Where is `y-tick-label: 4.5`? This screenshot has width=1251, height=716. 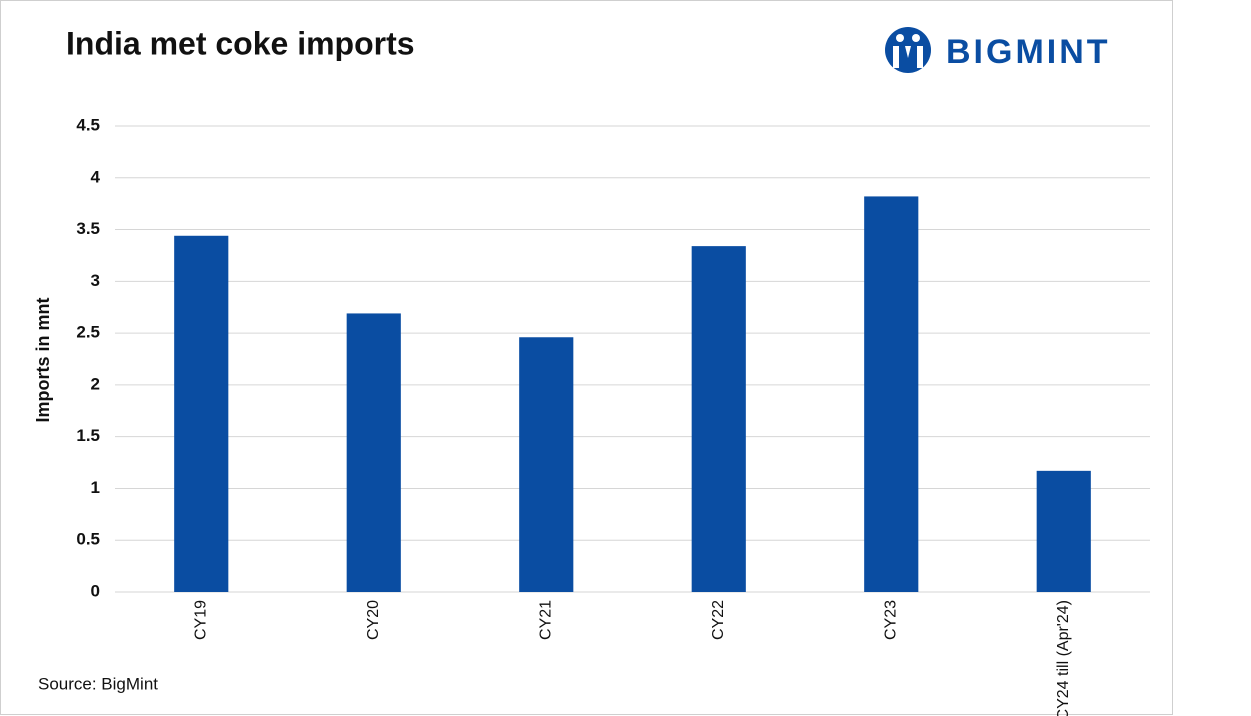 y-tick-label: 4.5 is located at coordinates (88, 124).